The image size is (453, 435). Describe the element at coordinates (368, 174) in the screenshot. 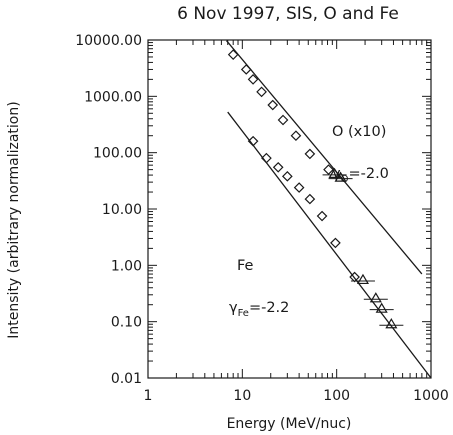

I see `gamma-value: =-2.0` at that location.